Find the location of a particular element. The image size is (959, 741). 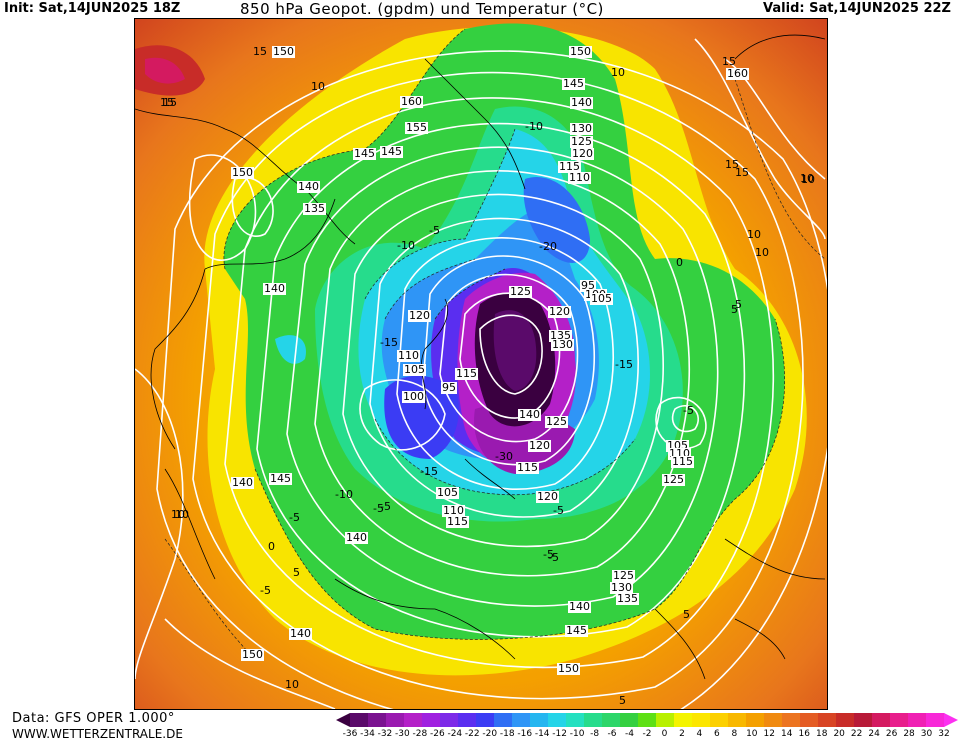

legend-tick-label: -26 is located at coordinates (437, 734).